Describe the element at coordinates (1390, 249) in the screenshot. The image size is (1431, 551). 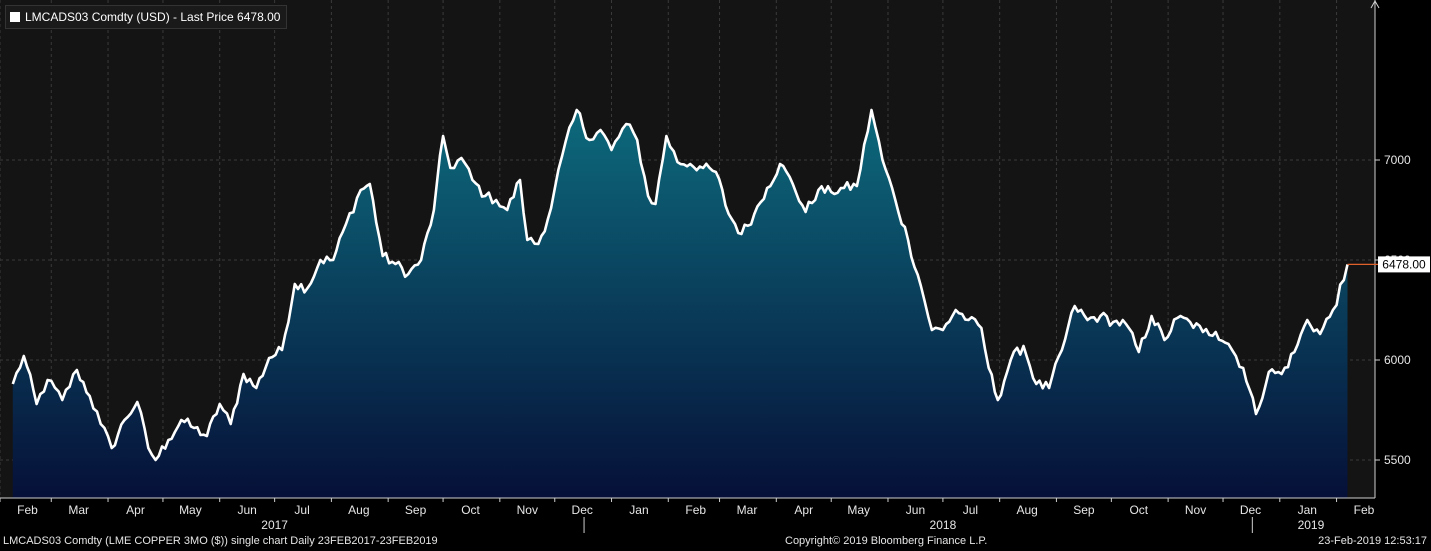
I see `y-axis: 5500600065007000` at that location.